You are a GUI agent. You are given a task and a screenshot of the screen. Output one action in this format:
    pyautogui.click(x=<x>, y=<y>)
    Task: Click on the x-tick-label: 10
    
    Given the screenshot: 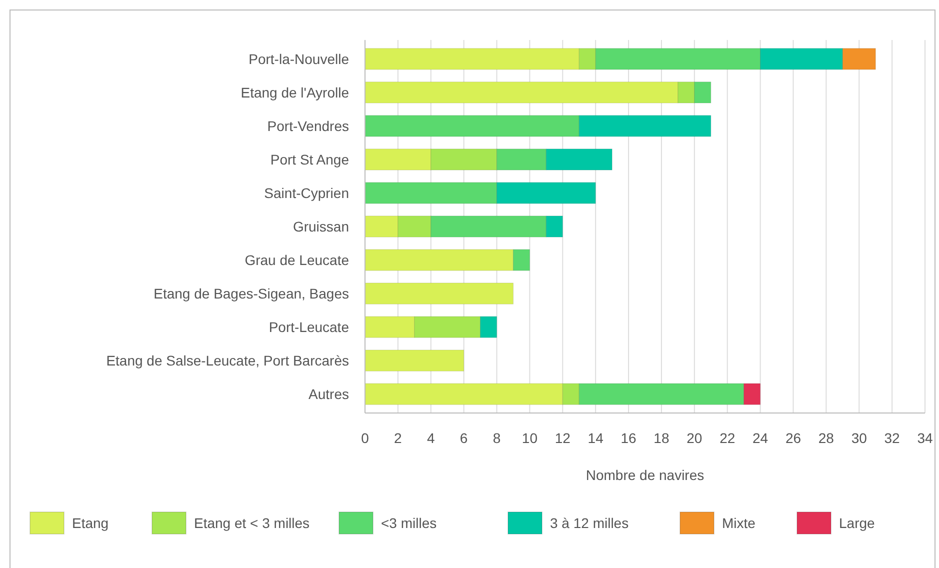 What is the action you would take?
    pyautogui.click(x=530, y=438)
    